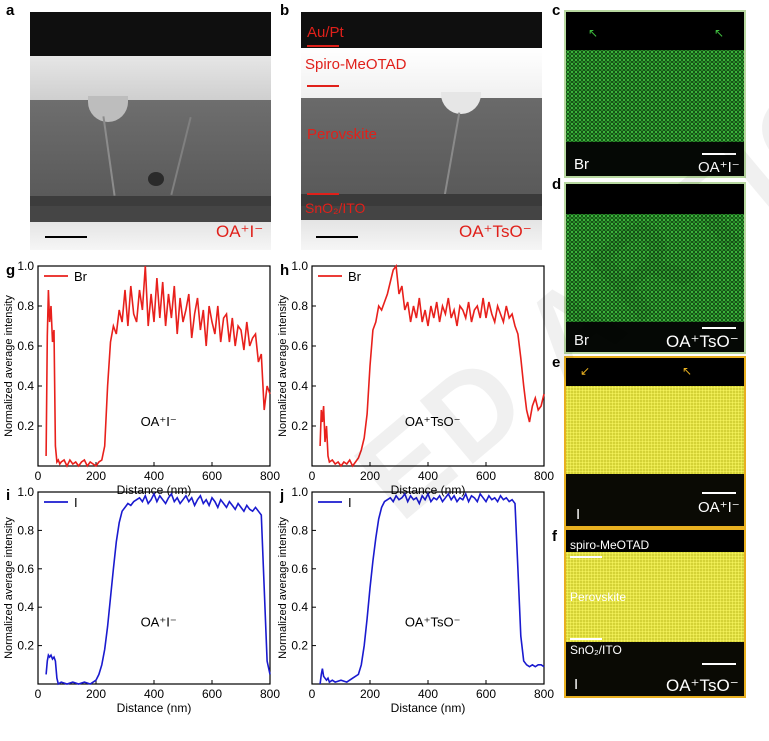 This screenshot has height=741, width=769. Describe the element at coordinates (556, 362) in the screenshot. I see `panel-label-e: e` at that location.